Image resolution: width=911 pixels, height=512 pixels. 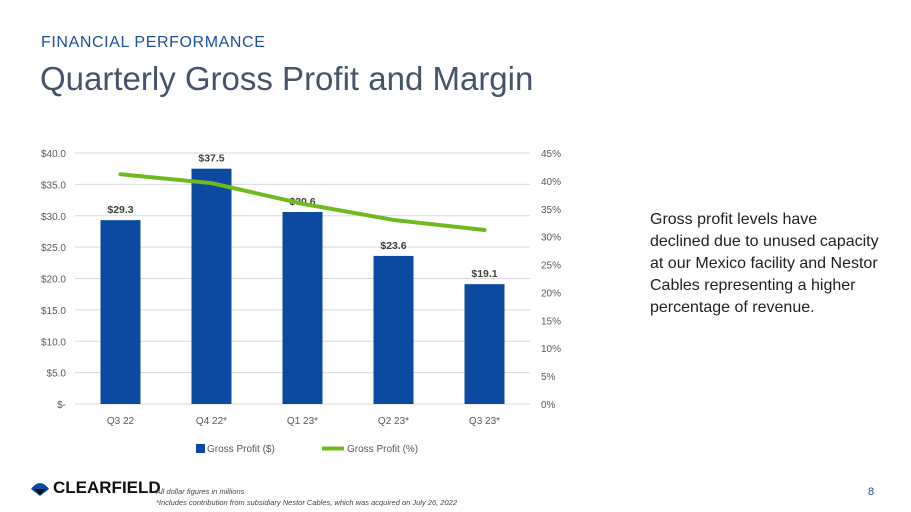 I want to click on right-tick-label: 30%, so click(x=551, y=238).